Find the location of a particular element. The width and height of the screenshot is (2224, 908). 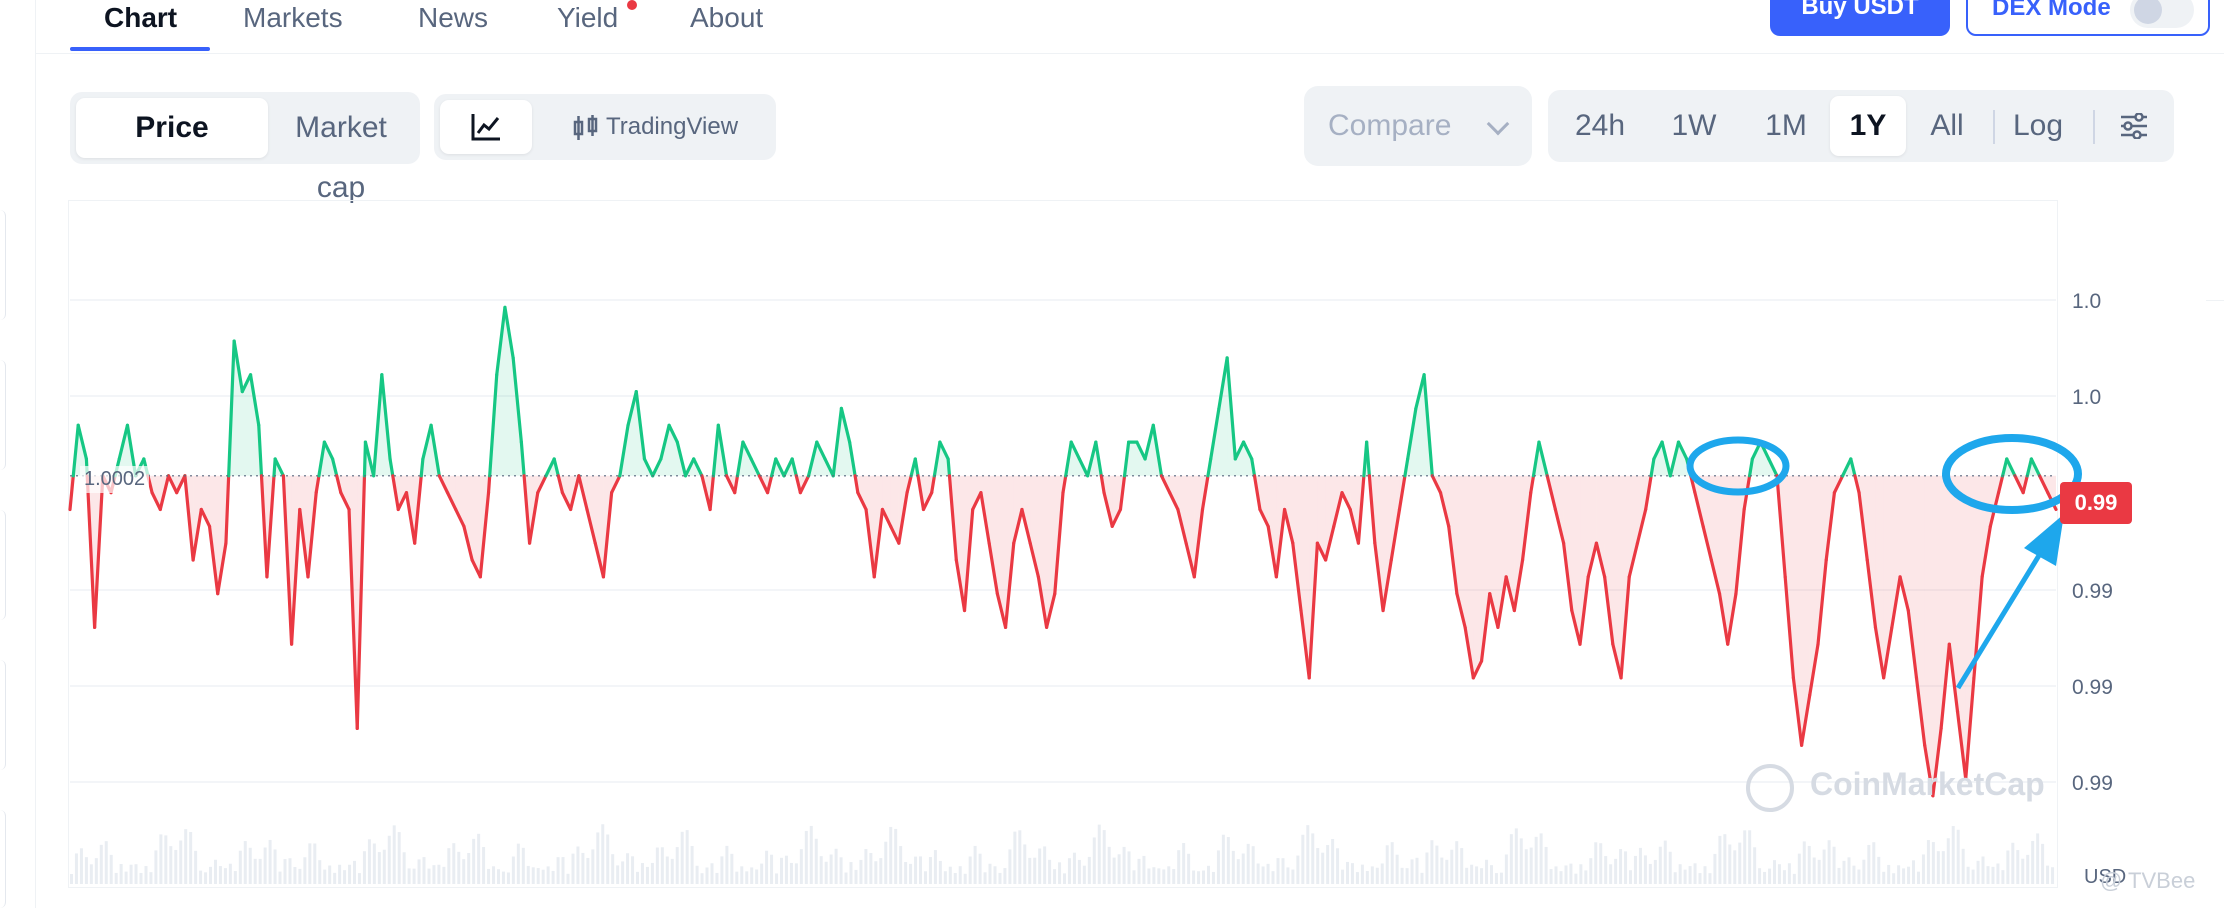

yield-badge-dot is located at coordinates (632, 5).